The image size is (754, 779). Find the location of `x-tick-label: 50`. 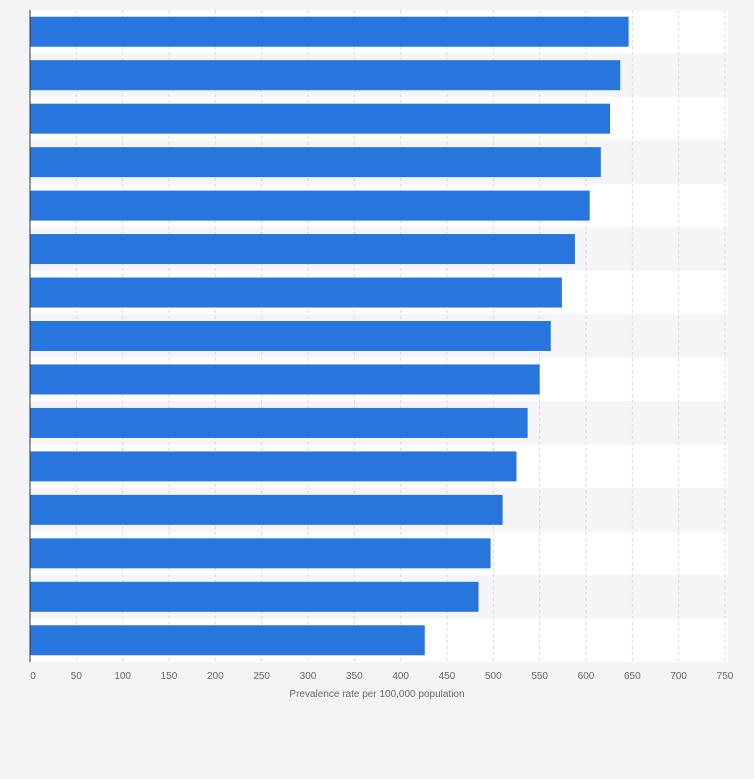

x-tick-label: 50 is located at coordinates (77, 676).